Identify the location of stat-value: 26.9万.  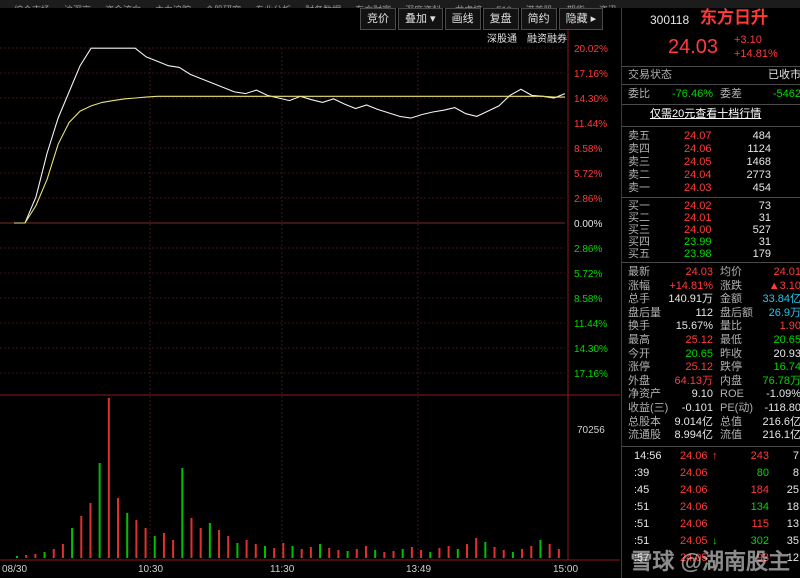
(784, 312).